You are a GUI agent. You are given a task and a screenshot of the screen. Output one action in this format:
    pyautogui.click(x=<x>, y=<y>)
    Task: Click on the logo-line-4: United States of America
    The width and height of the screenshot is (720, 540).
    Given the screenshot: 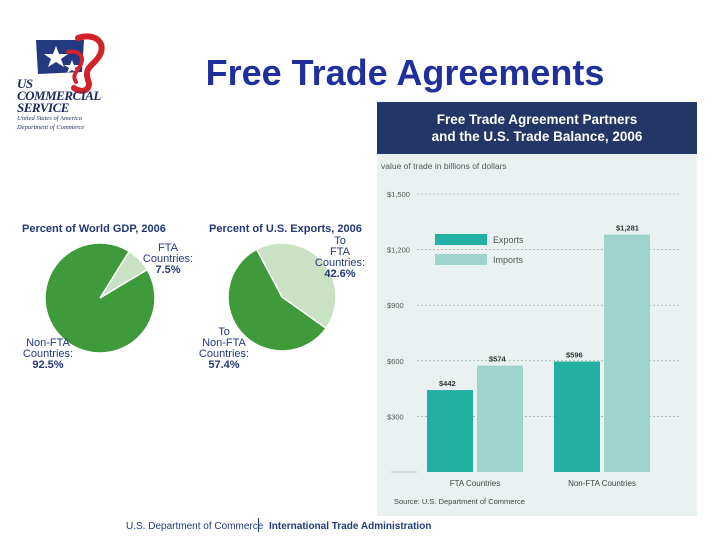 What is the action you would take?
    pyautogui.click(x=50, y=118)
    